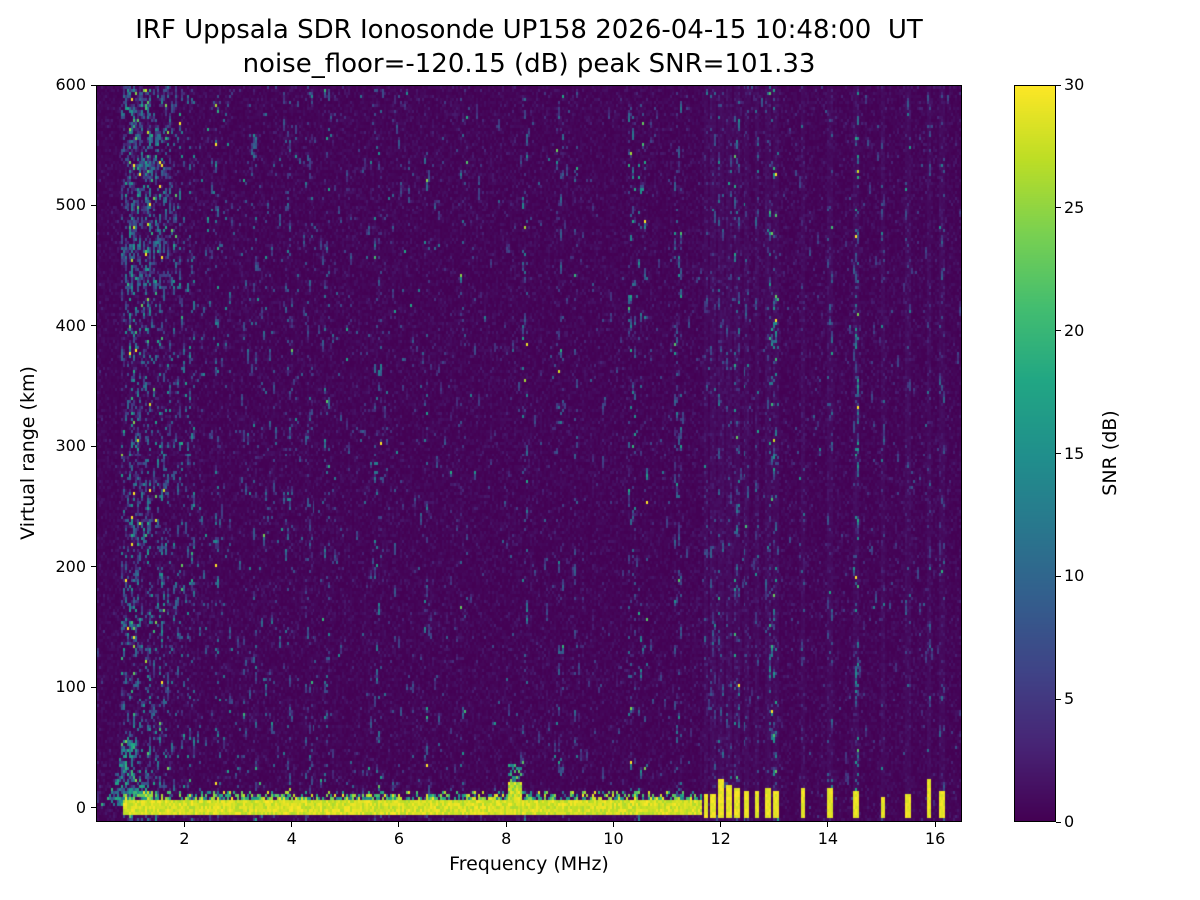 Image resolution: width=1200 pixels, height=900 pixels. Describe the element at coordinates (1074, 84) in the screenshot. I see `colorbar-tick-label: 30` at that location.